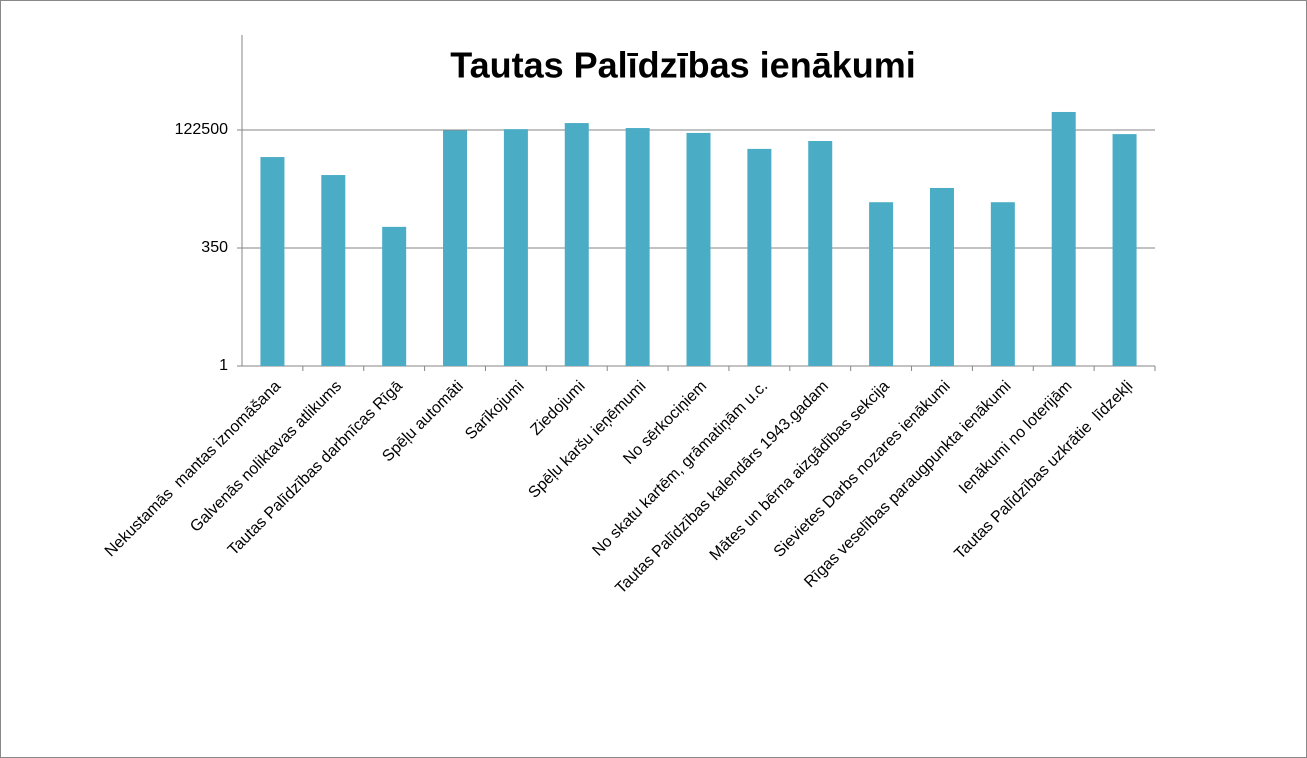 This screenshot has width=1307, height=758. I want to click on y-tick-label: 122500, so click(201, 129).